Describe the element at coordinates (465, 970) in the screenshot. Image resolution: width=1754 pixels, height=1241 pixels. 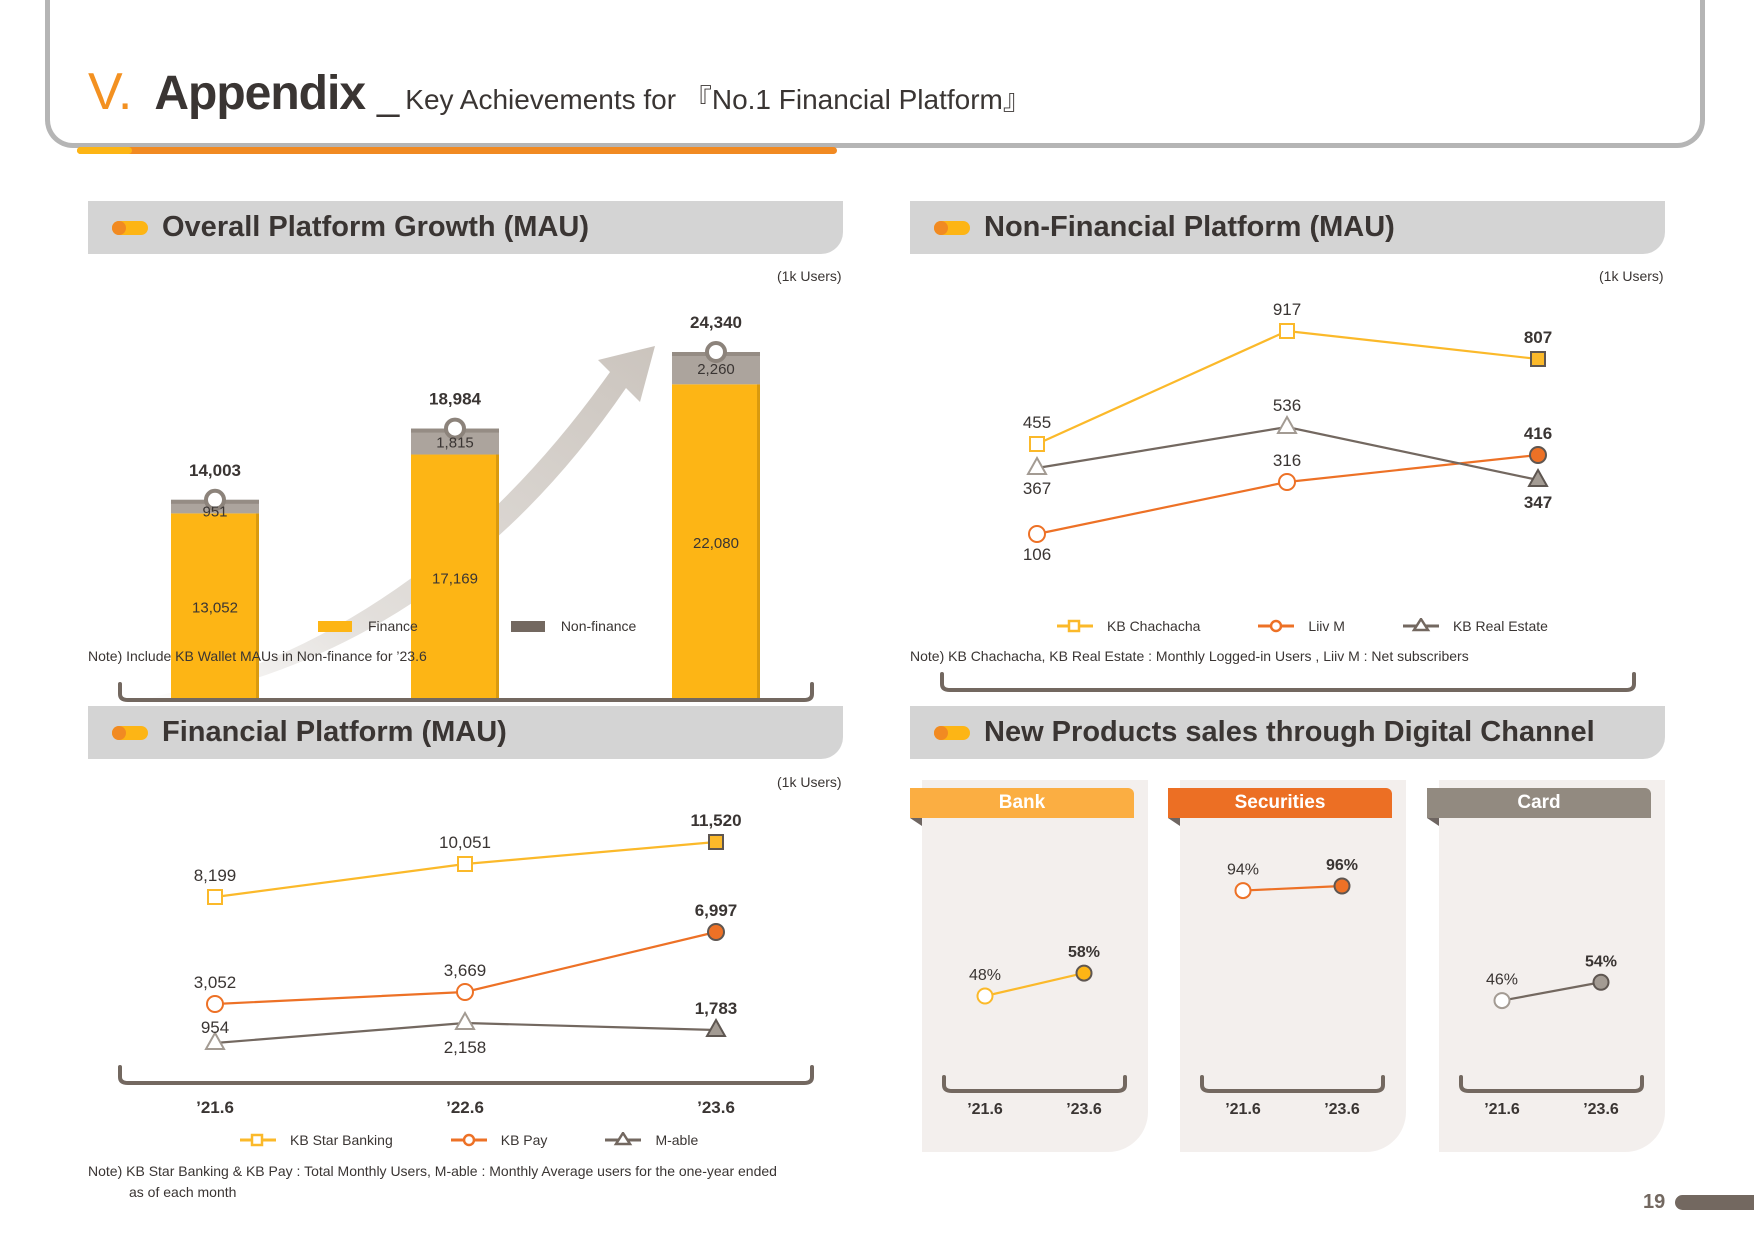
I see `point-value-label: 3,669` at that location.